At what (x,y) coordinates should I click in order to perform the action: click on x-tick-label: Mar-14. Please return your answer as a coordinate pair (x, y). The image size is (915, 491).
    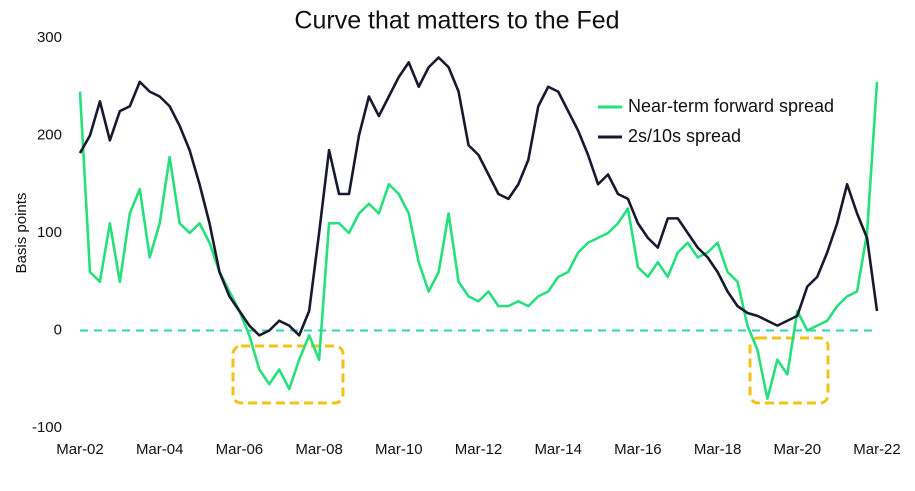
    Looking at the image, I should click on (558, 449).